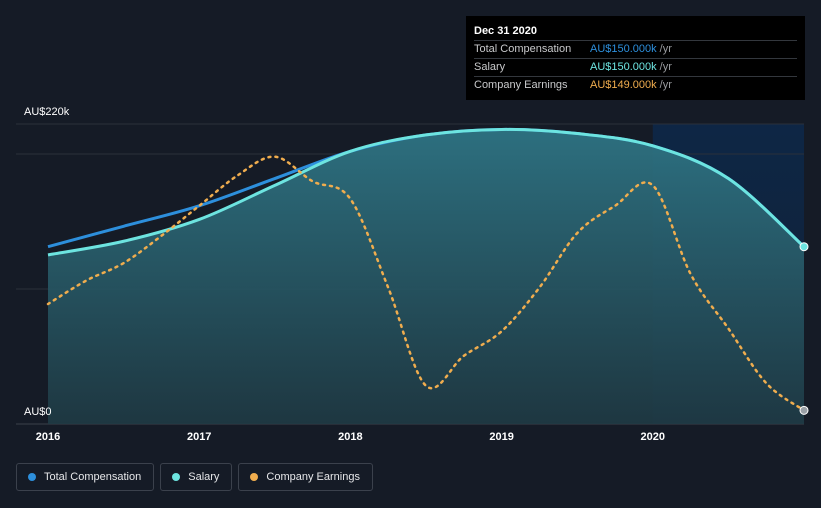 The width and height of the screenshot is (821, 508). I want to click on x-axis-ticks: 2016 2017 2018 2019 2020, so click(350, 437).